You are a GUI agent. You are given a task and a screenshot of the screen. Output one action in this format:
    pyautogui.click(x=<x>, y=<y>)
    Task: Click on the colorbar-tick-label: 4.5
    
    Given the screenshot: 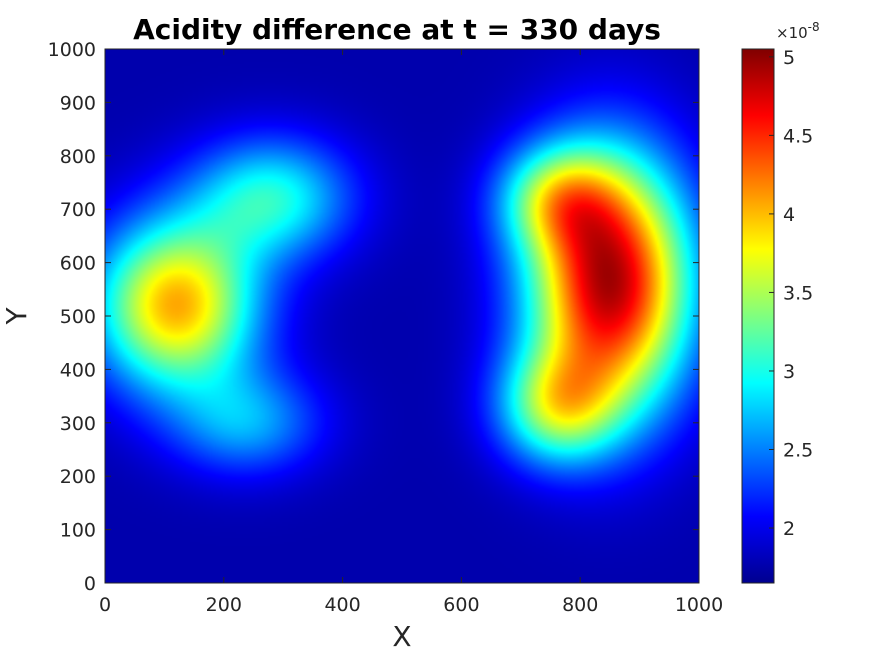 What is the action you would take?
    pyautogui.click(x=798, y=136)
    